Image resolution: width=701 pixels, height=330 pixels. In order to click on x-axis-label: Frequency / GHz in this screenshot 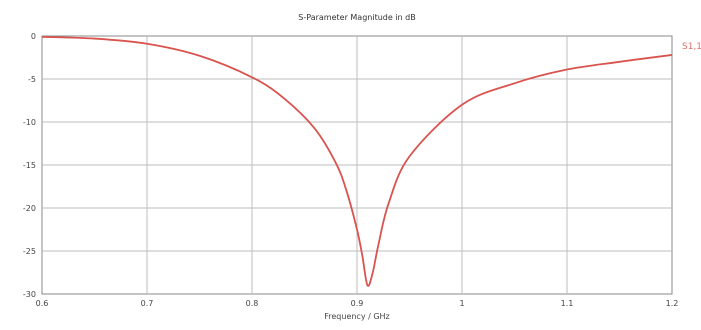, I will do `click(357, 316)`.